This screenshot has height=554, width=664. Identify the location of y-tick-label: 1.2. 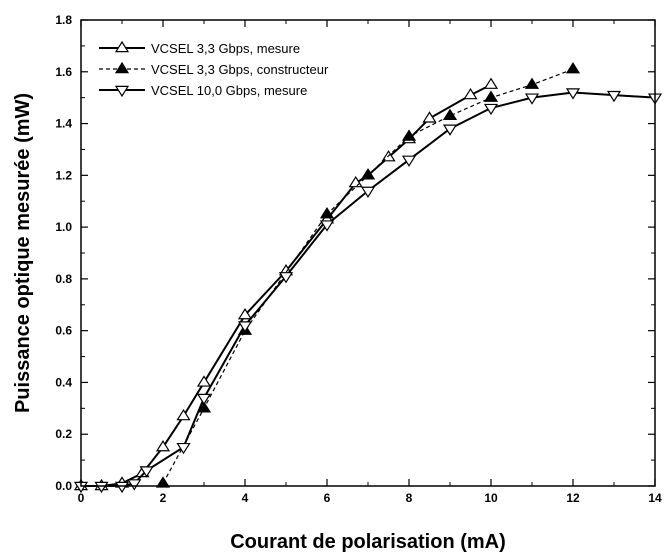
(63, 175).